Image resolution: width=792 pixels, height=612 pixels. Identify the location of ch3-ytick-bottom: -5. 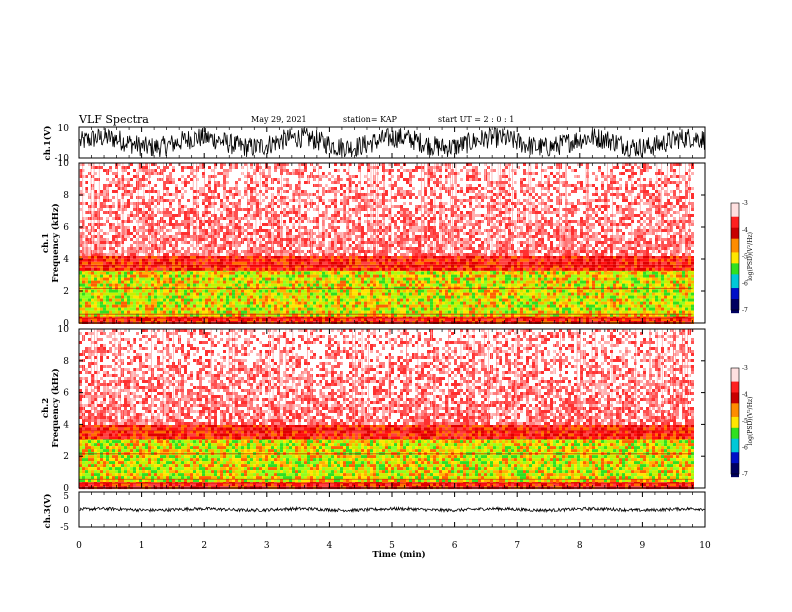
(64, 528).